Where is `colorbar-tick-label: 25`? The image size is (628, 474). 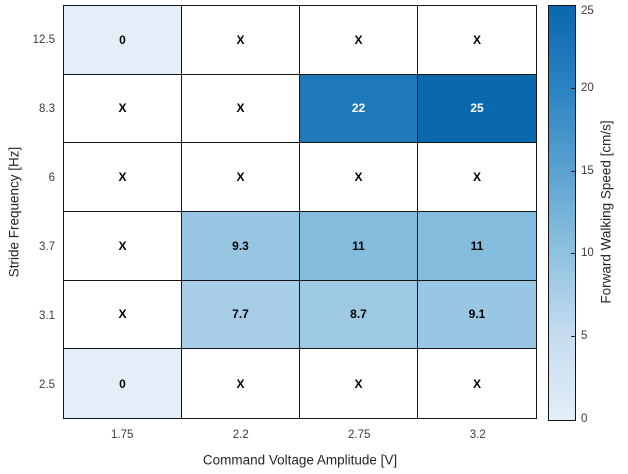
colorbar-tick-label: 25 is located at coordinates (587, 11).